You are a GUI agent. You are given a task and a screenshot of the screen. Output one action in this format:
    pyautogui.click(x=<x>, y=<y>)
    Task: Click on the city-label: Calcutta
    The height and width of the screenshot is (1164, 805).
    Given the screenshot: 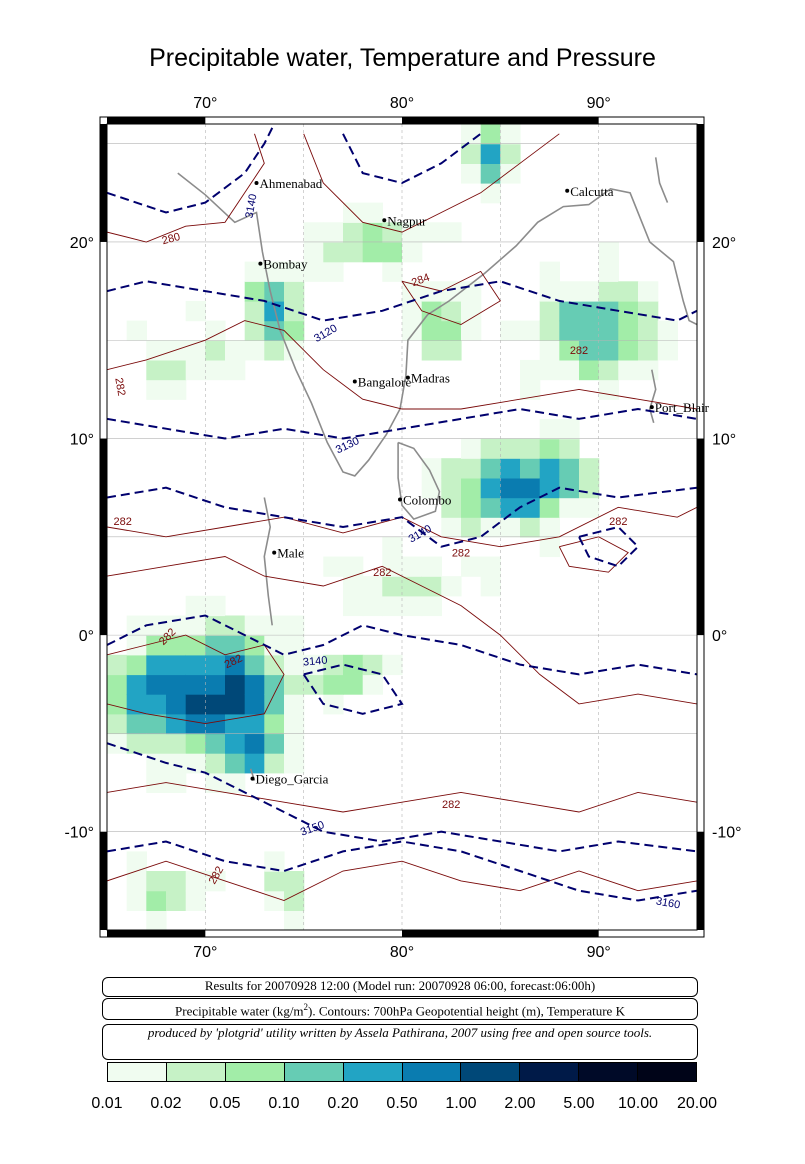 What is the action you would take?
    pyautogui.click(x=592, y=191)
    